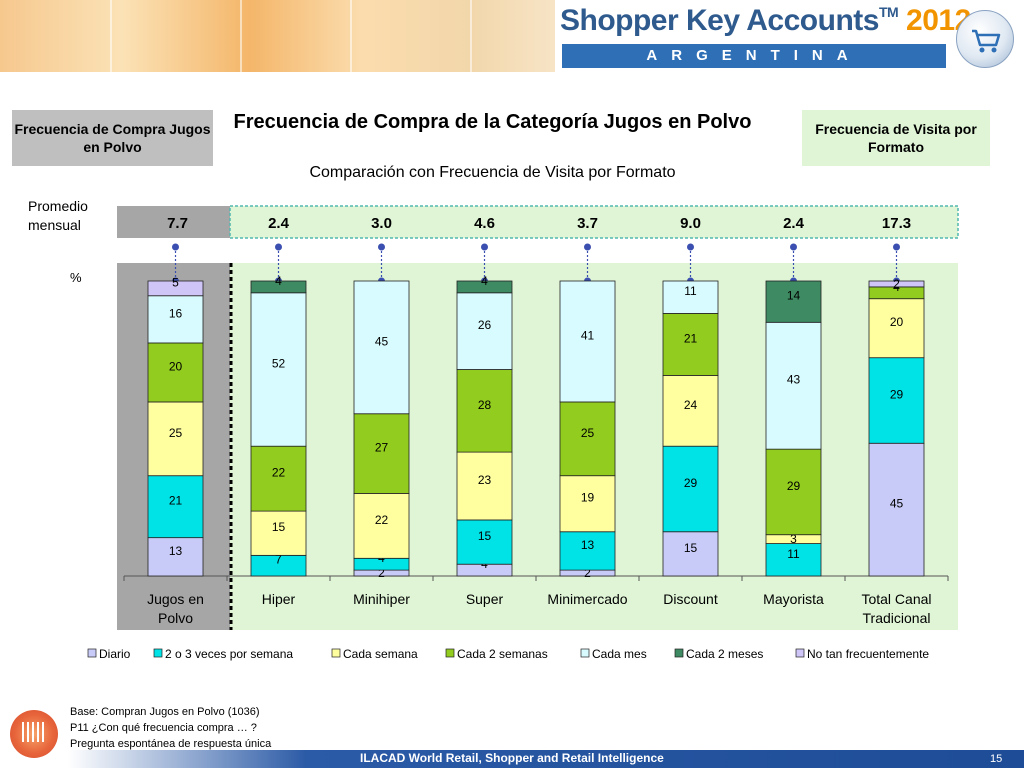 The height and width of the screenshot is (768, 1024). I want to click on footer-bar, so click(546, 759).